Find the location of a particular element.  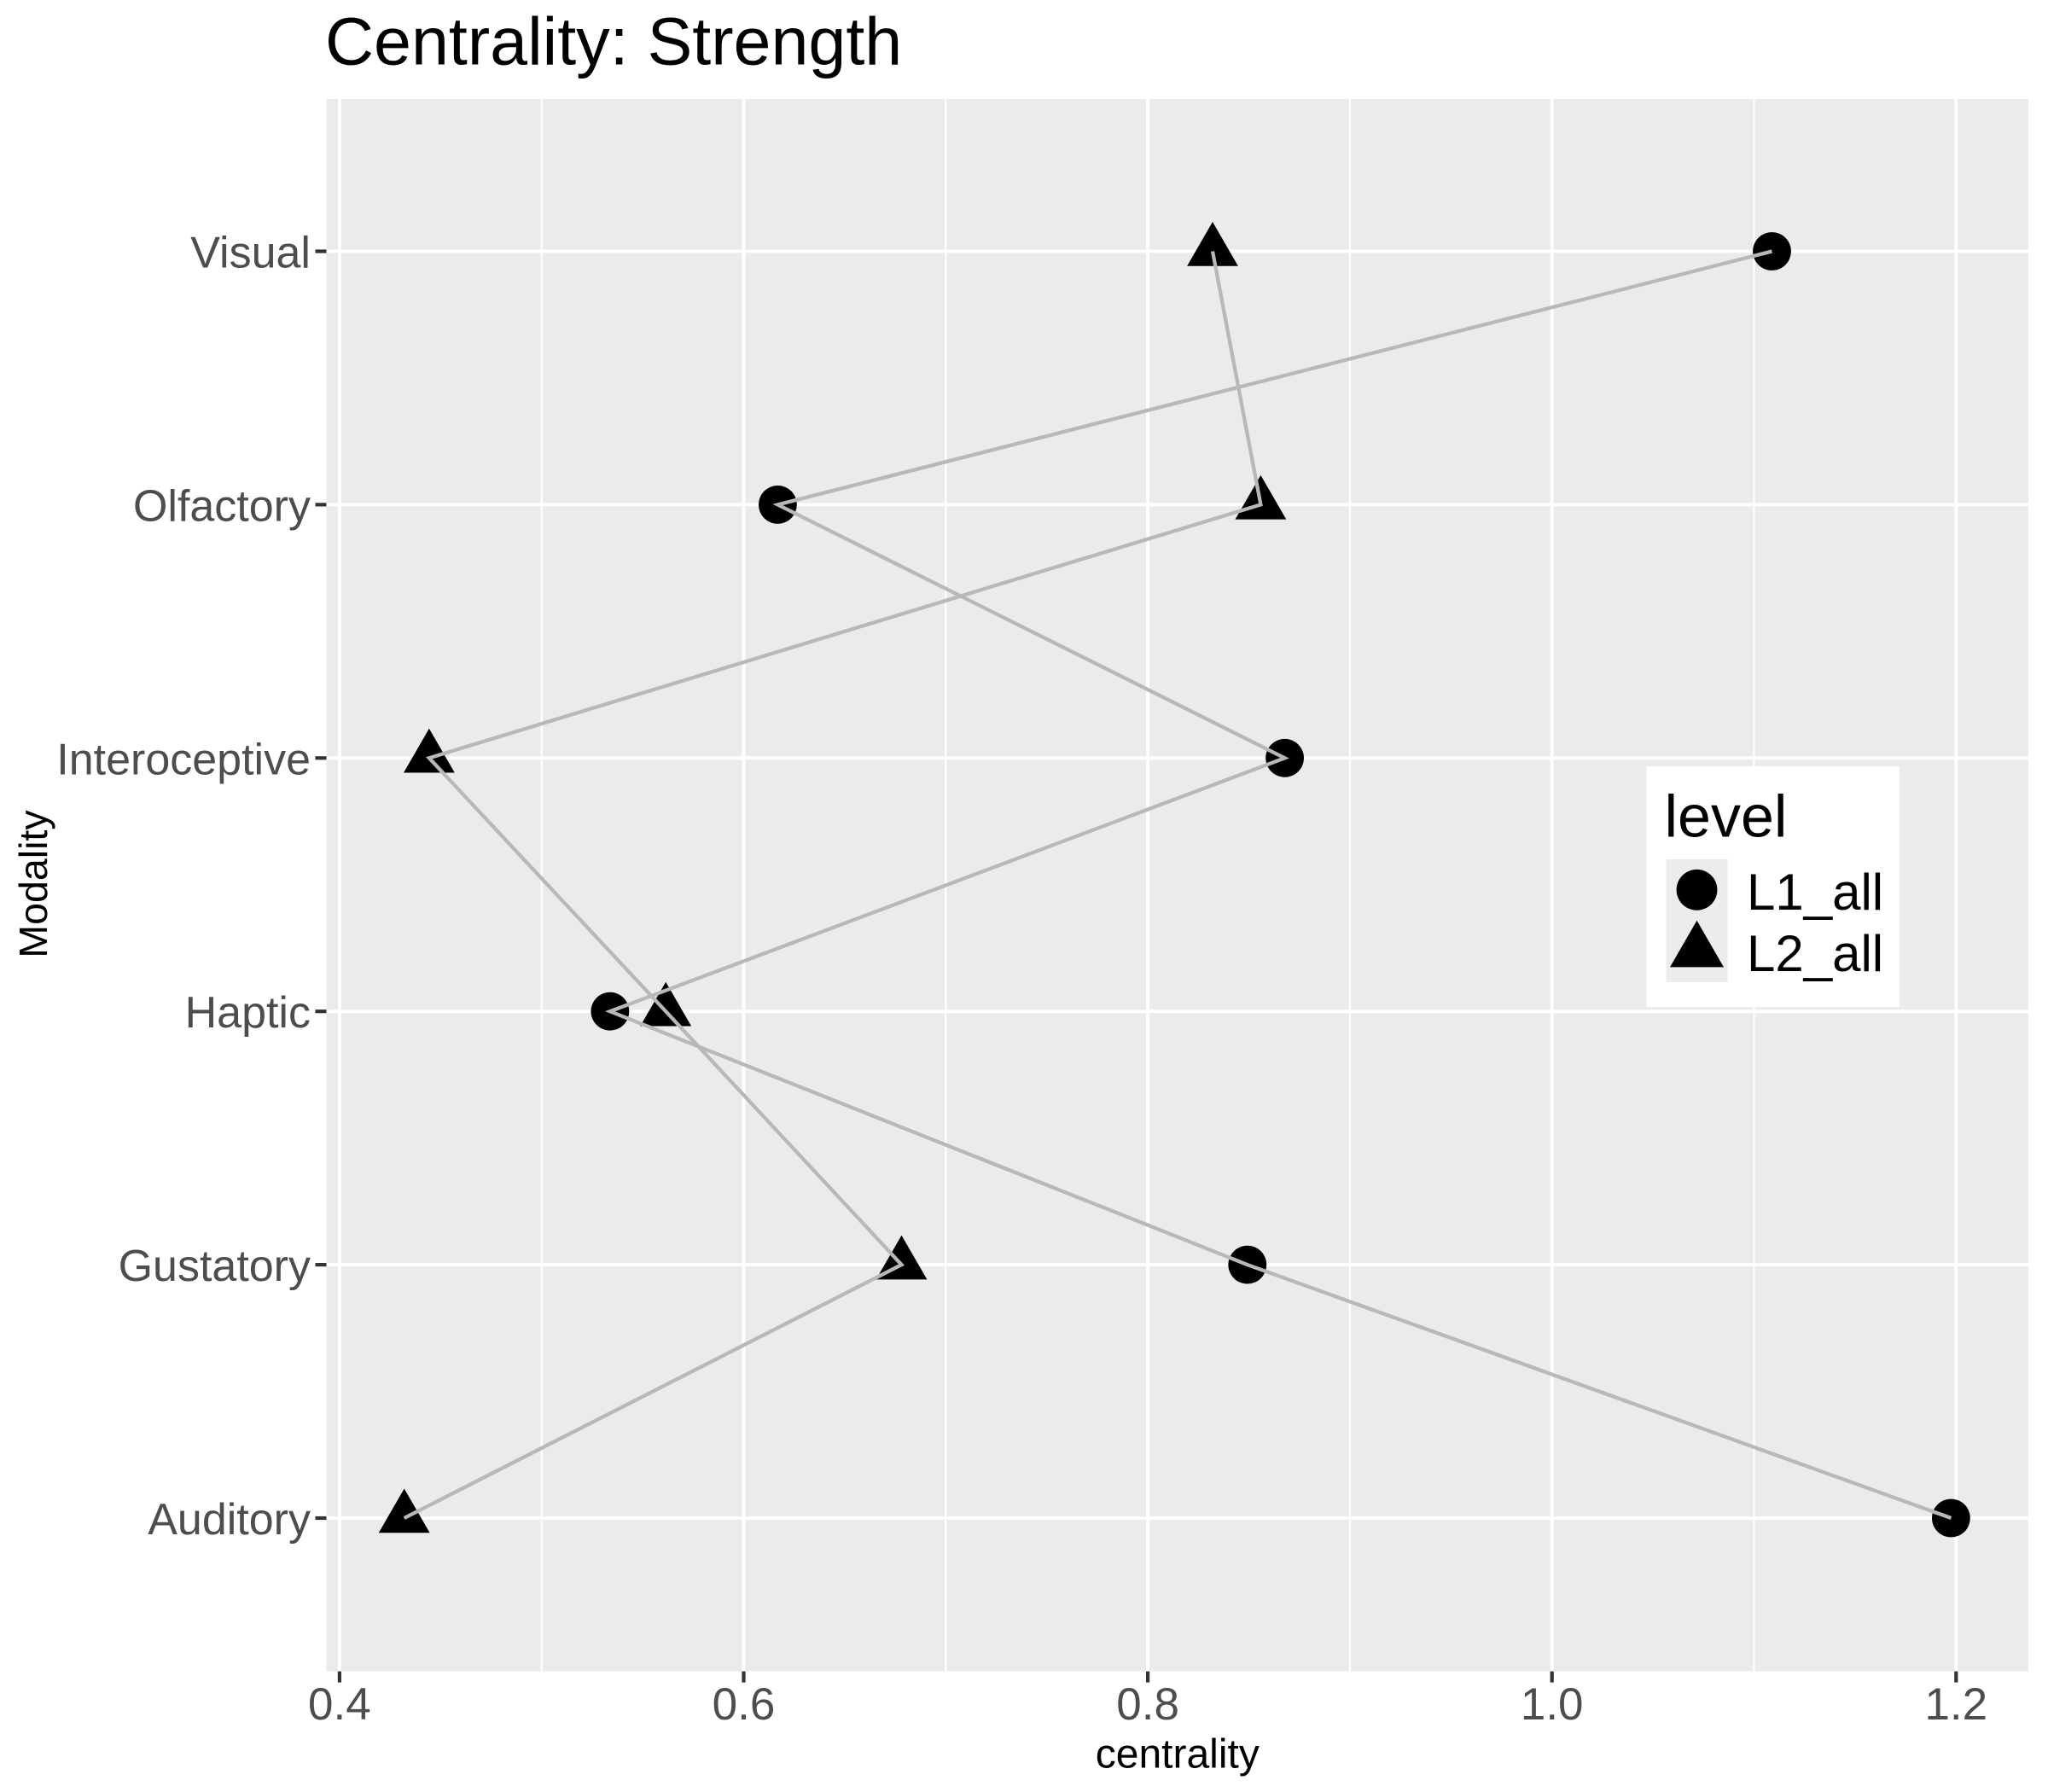

svg-text: 0.4 is located at coordinates (339, 1704).